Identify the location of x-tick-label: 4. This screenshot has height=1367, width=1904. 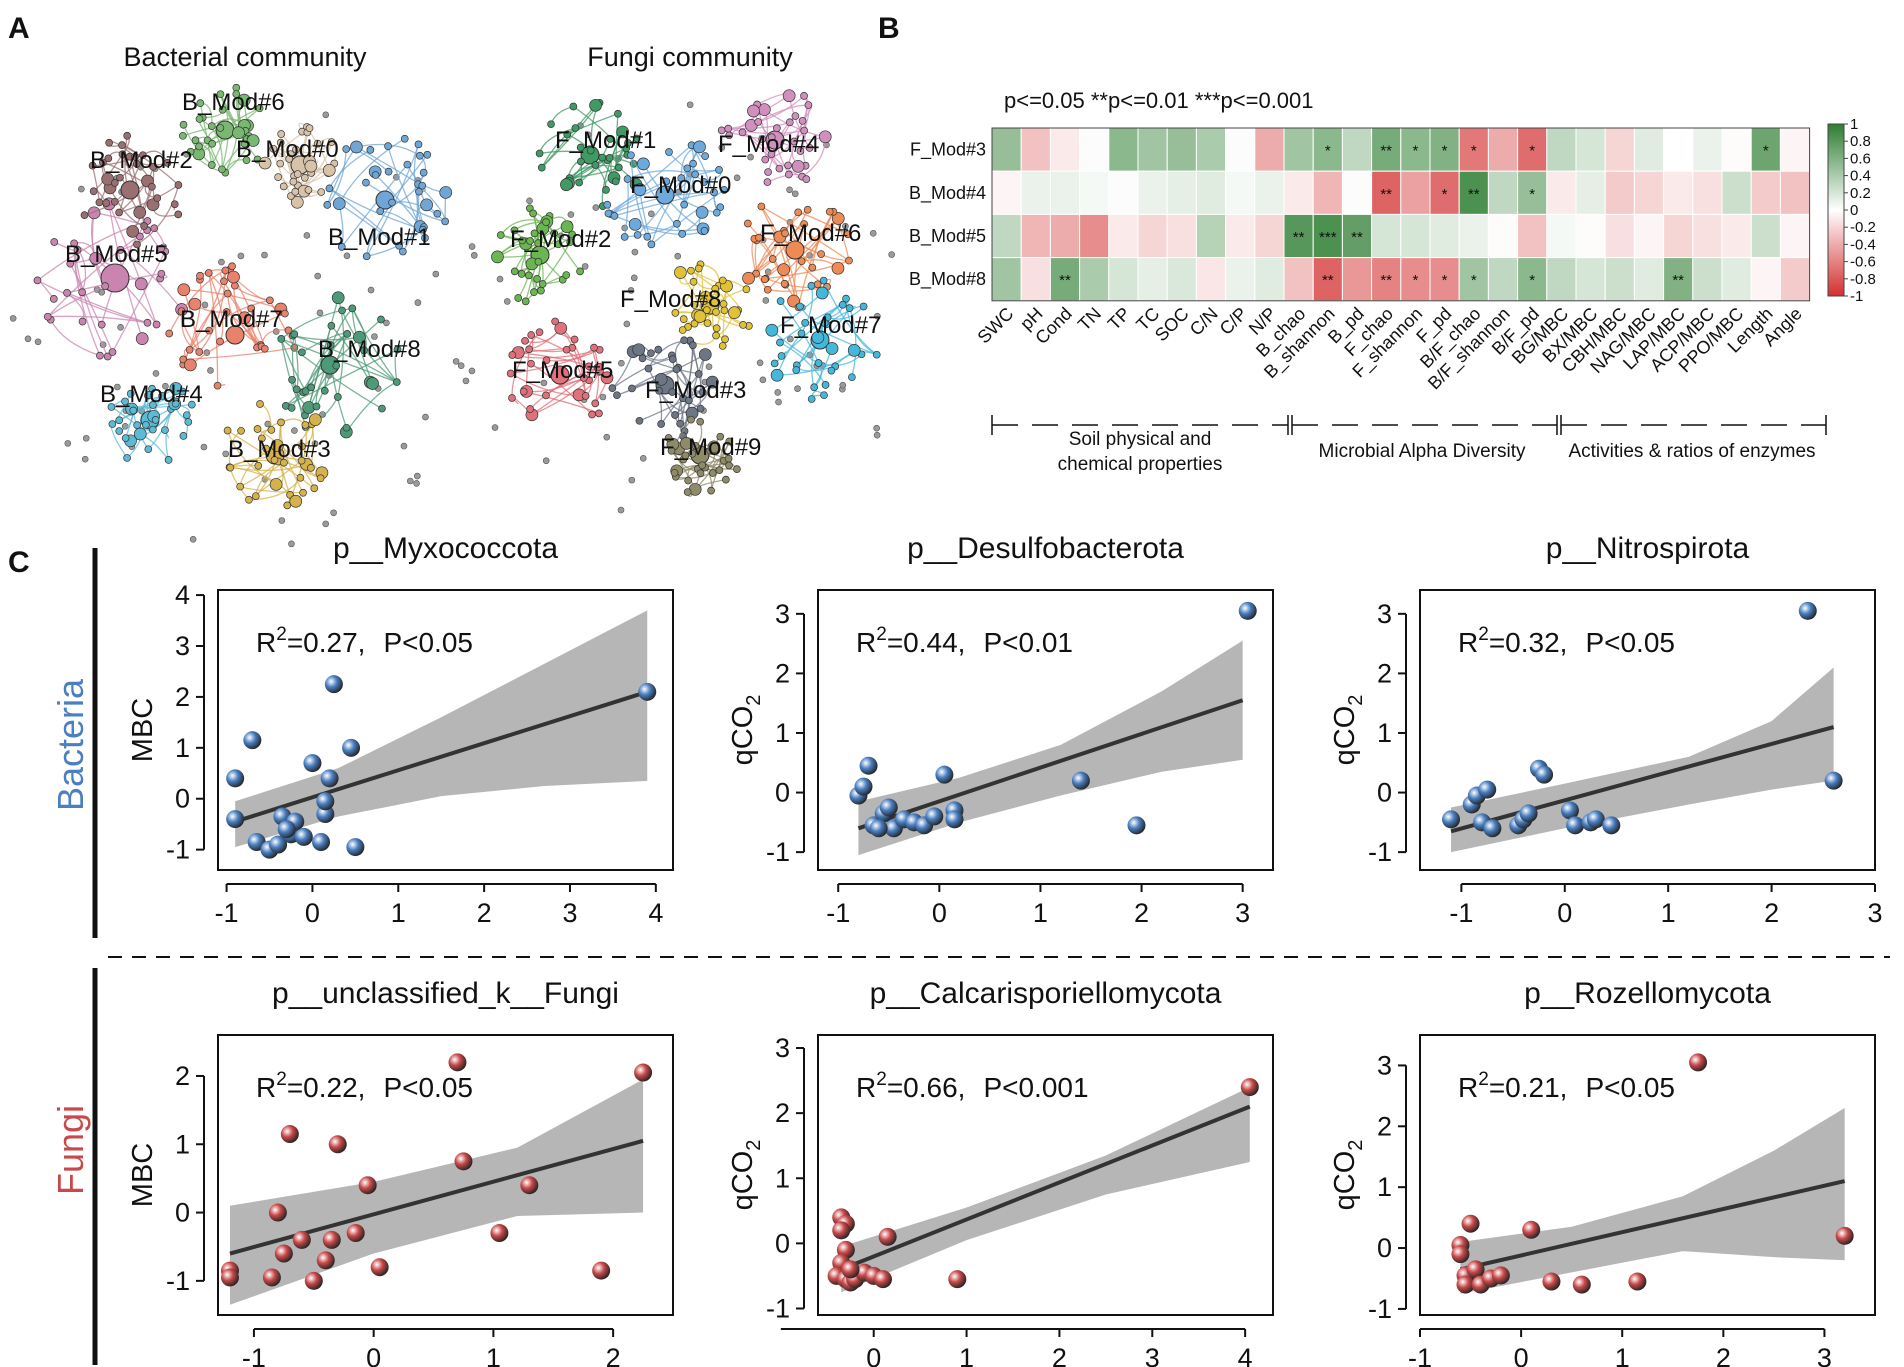
(1245, 1355).